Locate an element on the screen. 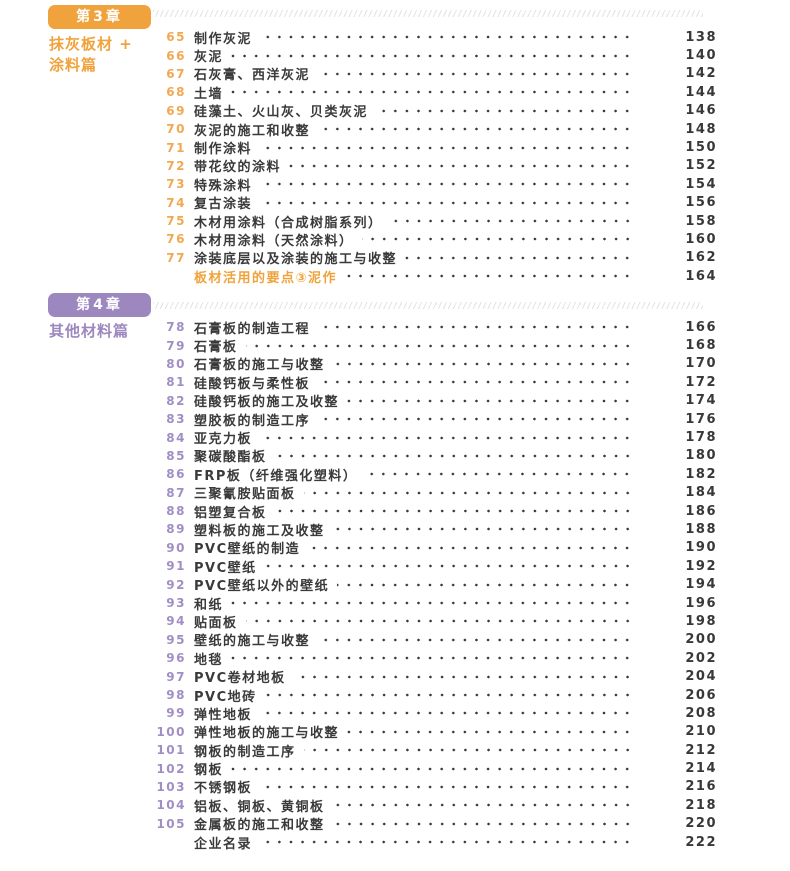 This screenshot has width=790, height=871. toc-row: 83 塑胶板的制造工序 176 is located at coordinates (433, 419).